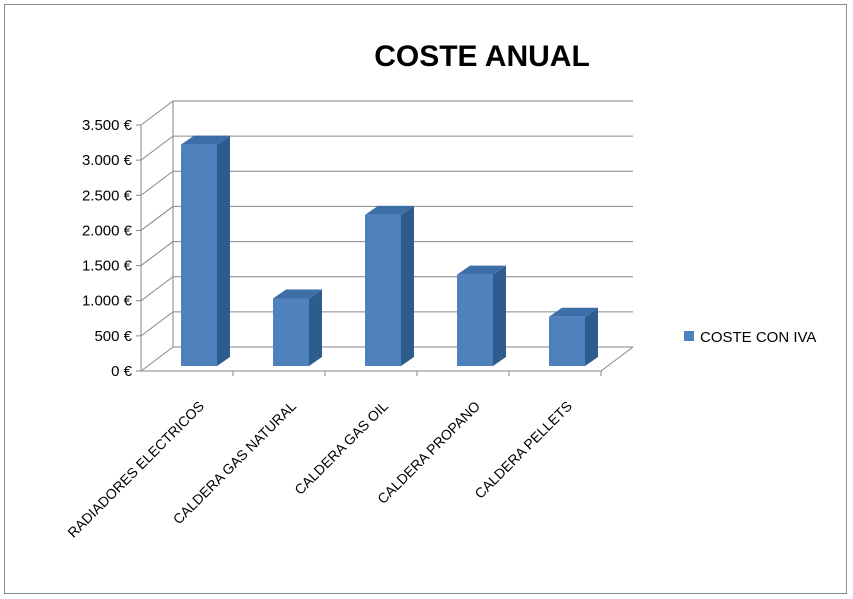 This screenshot has height=599, width=853. Describe the element at coordinates (122, 371) in the screenshot. I see `y-tick-label: 0 €` at that location.